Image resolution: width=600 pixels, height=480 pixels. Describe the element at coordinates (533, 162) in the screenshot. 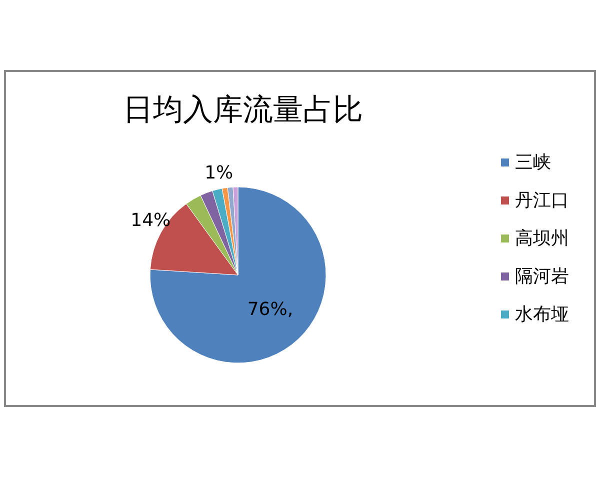

I see `legend-label: 三峡` at that location.